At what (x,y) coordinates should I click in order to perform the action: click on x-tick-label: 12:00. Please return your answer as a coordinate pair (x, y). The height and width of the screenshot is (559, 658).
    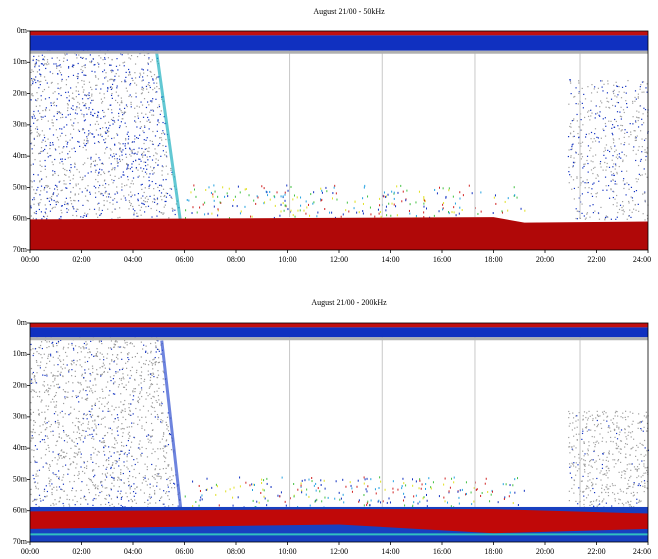
    Looking at the image, I should click on (339, 551).